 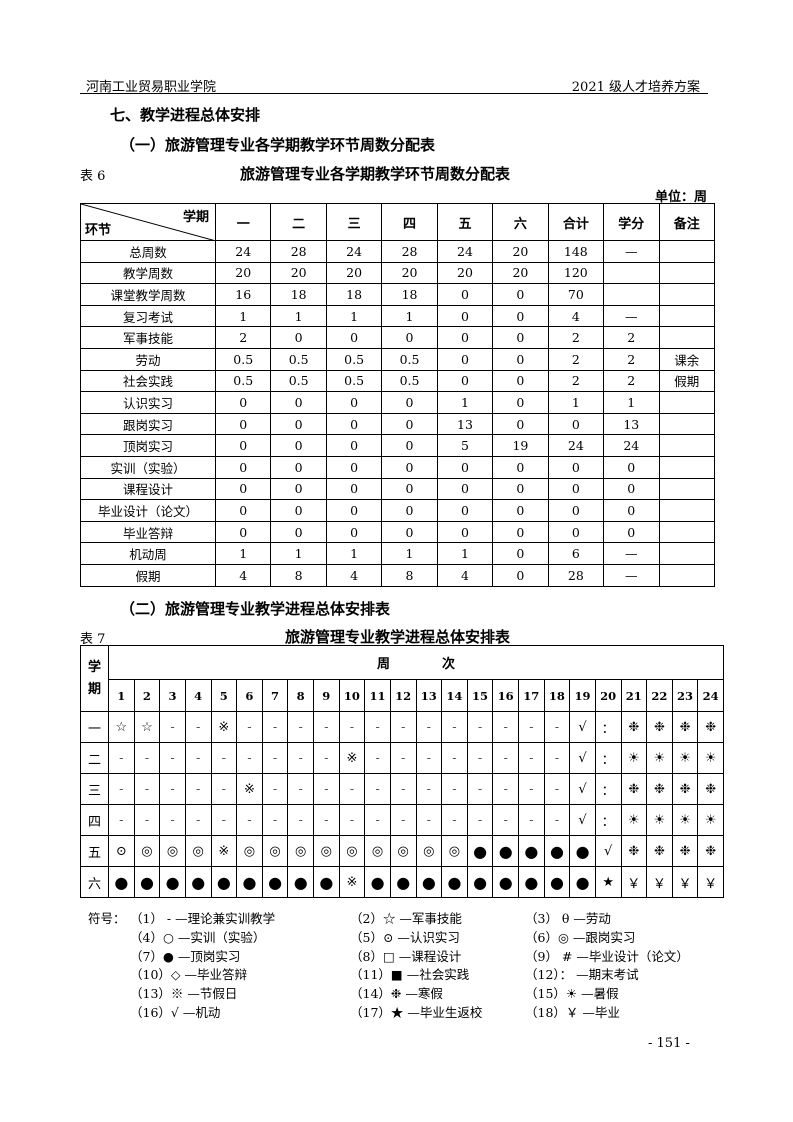 I want to click on column-header: 二, so click(x=298, y=222).